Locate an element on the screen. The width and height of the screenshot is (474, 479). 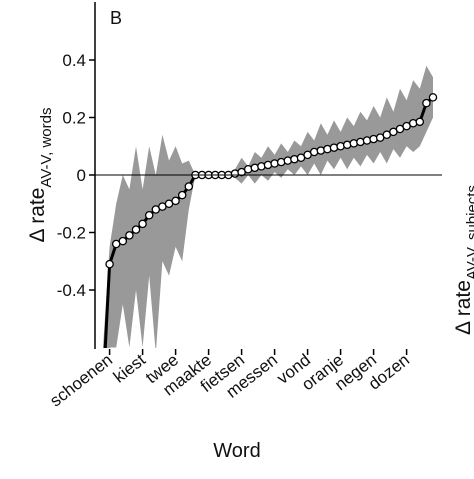
right-label-sub: AV-V, subjects is located at coordinates (469, 232).